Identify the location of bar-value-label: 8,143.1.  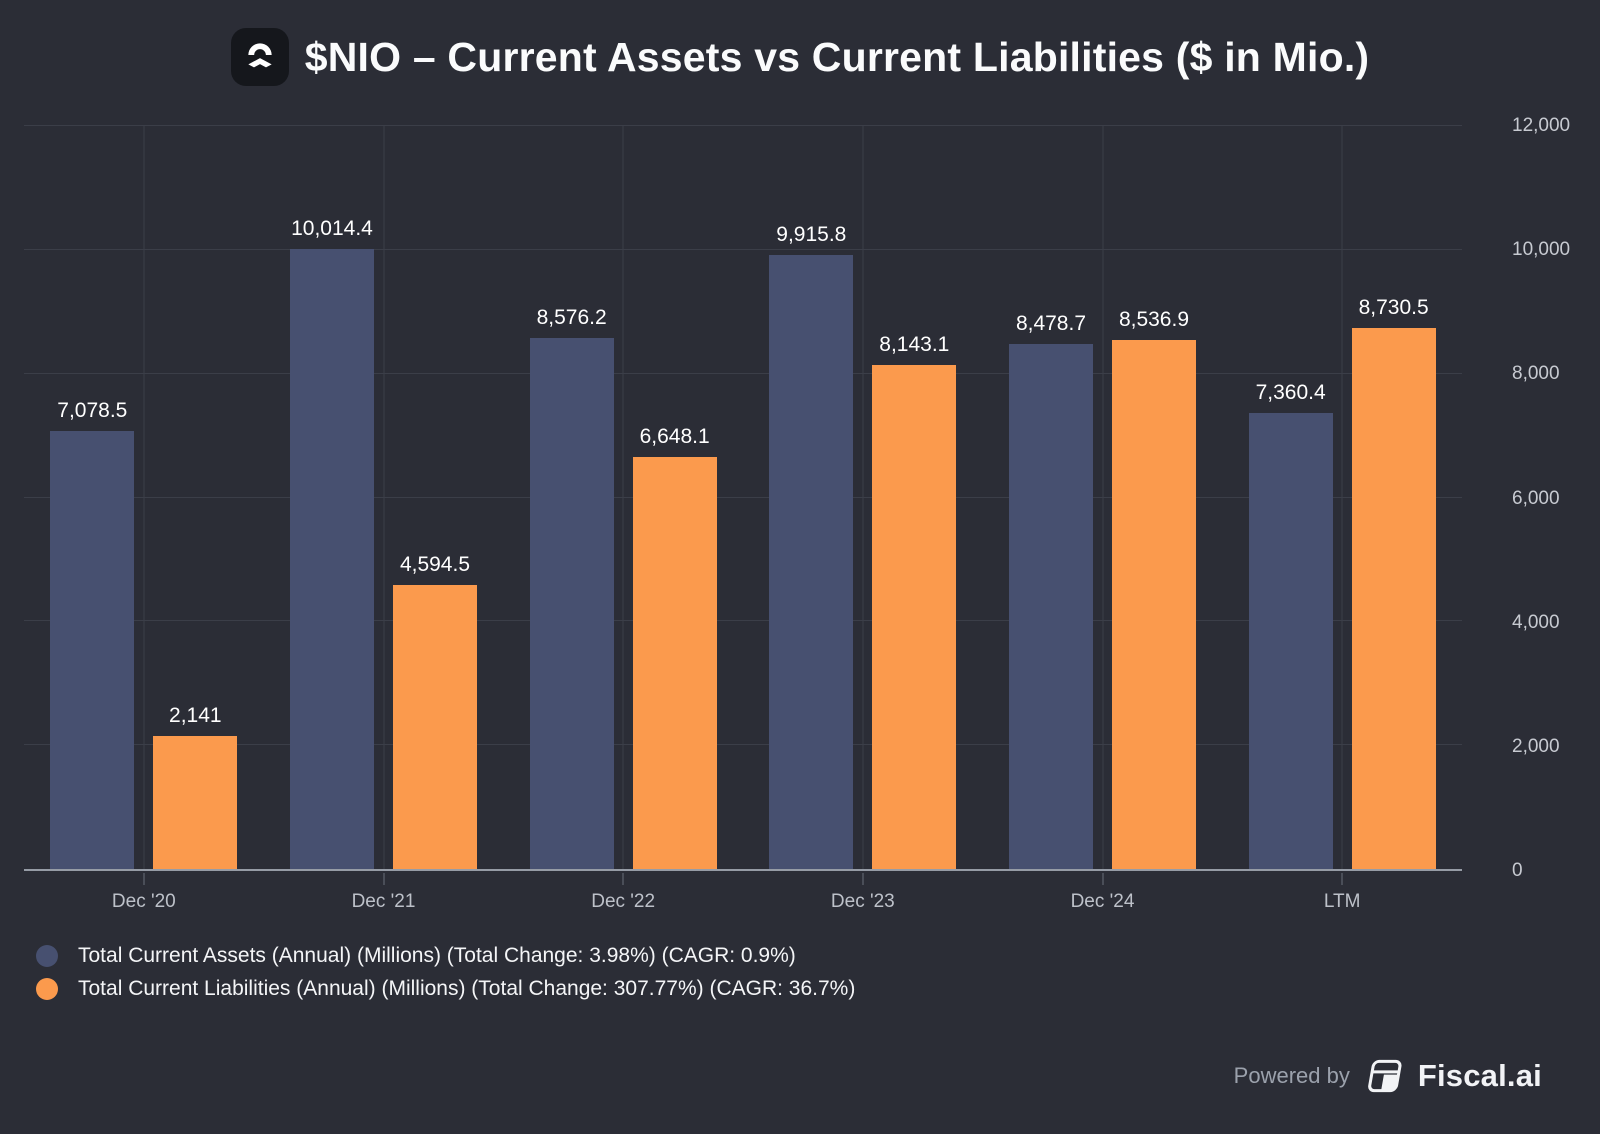
(914, 344).